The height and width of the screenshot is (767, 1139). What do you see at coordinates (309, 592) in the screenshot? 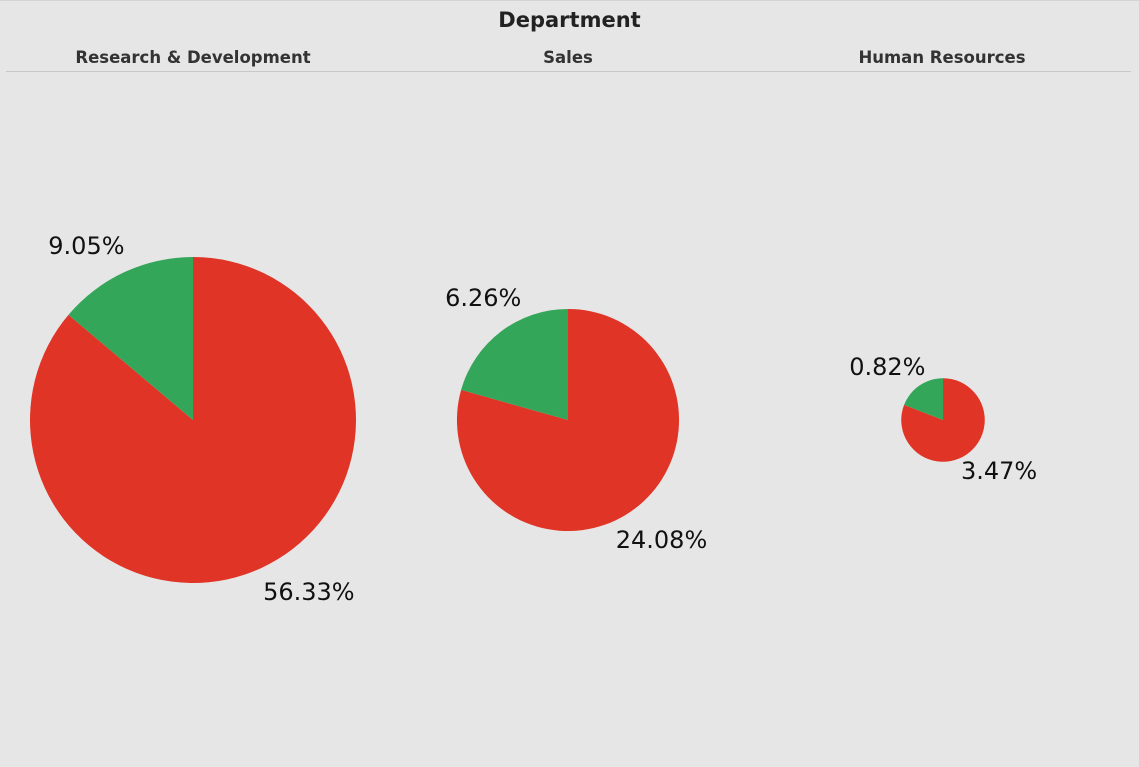
I see `data-label-research-development-major: 56.33%` at bounding box center [309, 592].